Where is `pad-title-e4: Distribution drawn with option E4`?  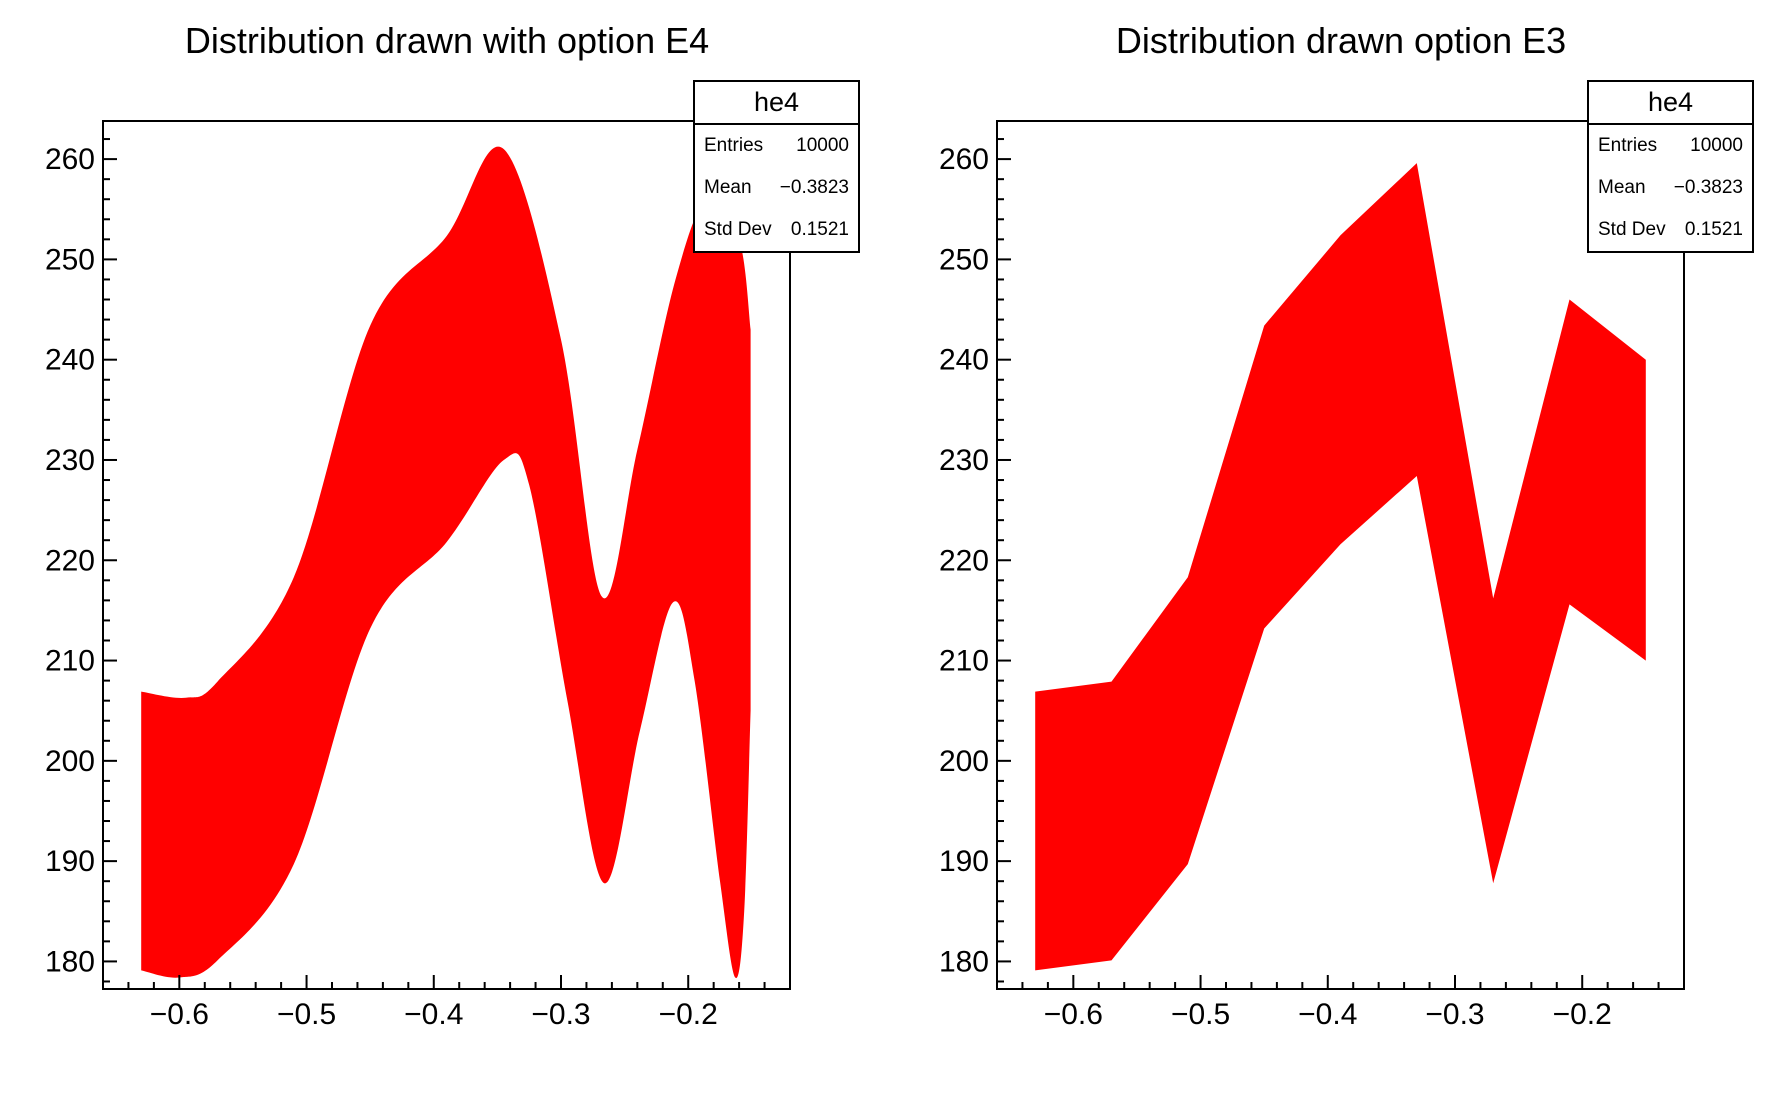
pad-title-e4: Distribution drawn with option E4 is located at coordinates (447, 40).